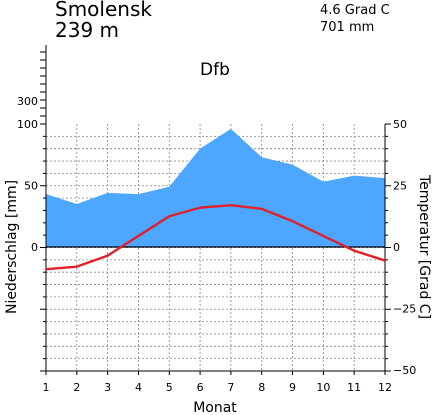  What do you see at coordinates (230, 387) in the screenshot?
I see `x-tick-label: 7` at bounding box center [230, 387].